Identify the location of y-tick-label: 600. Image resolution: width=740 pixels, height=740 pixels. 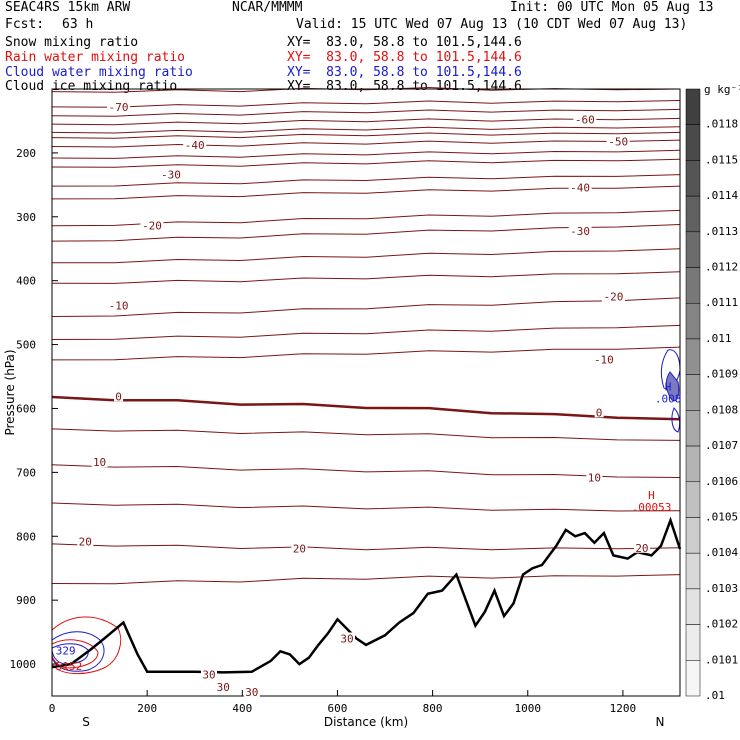
(26, 408).